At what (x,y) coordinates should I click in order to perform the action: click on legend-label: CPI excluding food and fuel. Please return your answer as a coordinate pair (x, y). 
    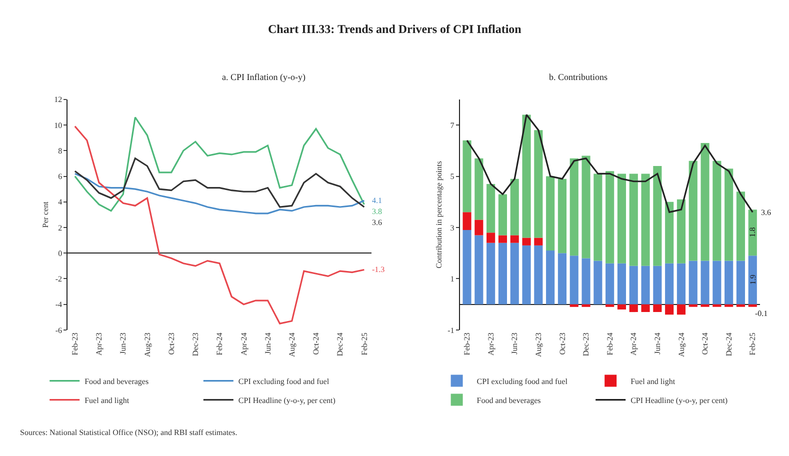
    Looking at the image, I should click on (284, 381).